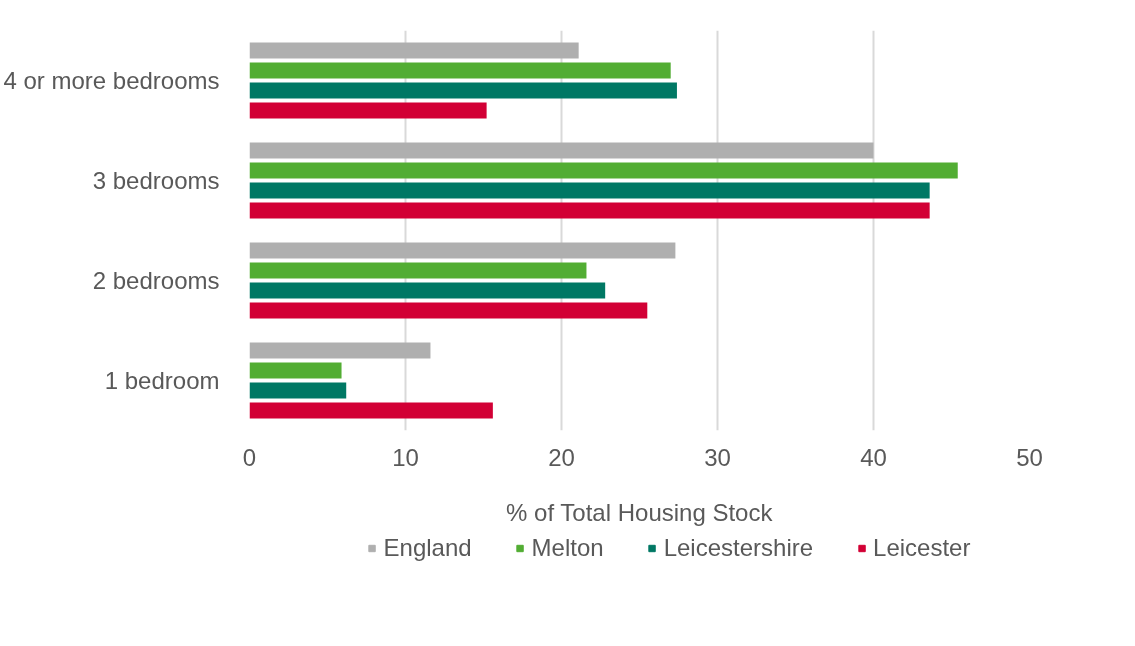 The height and width of the screenshot is (646, 1135). Describe the element at coordinates (738, 548) in the screenshot. I see `legend-label: Leicestershire` at that location.